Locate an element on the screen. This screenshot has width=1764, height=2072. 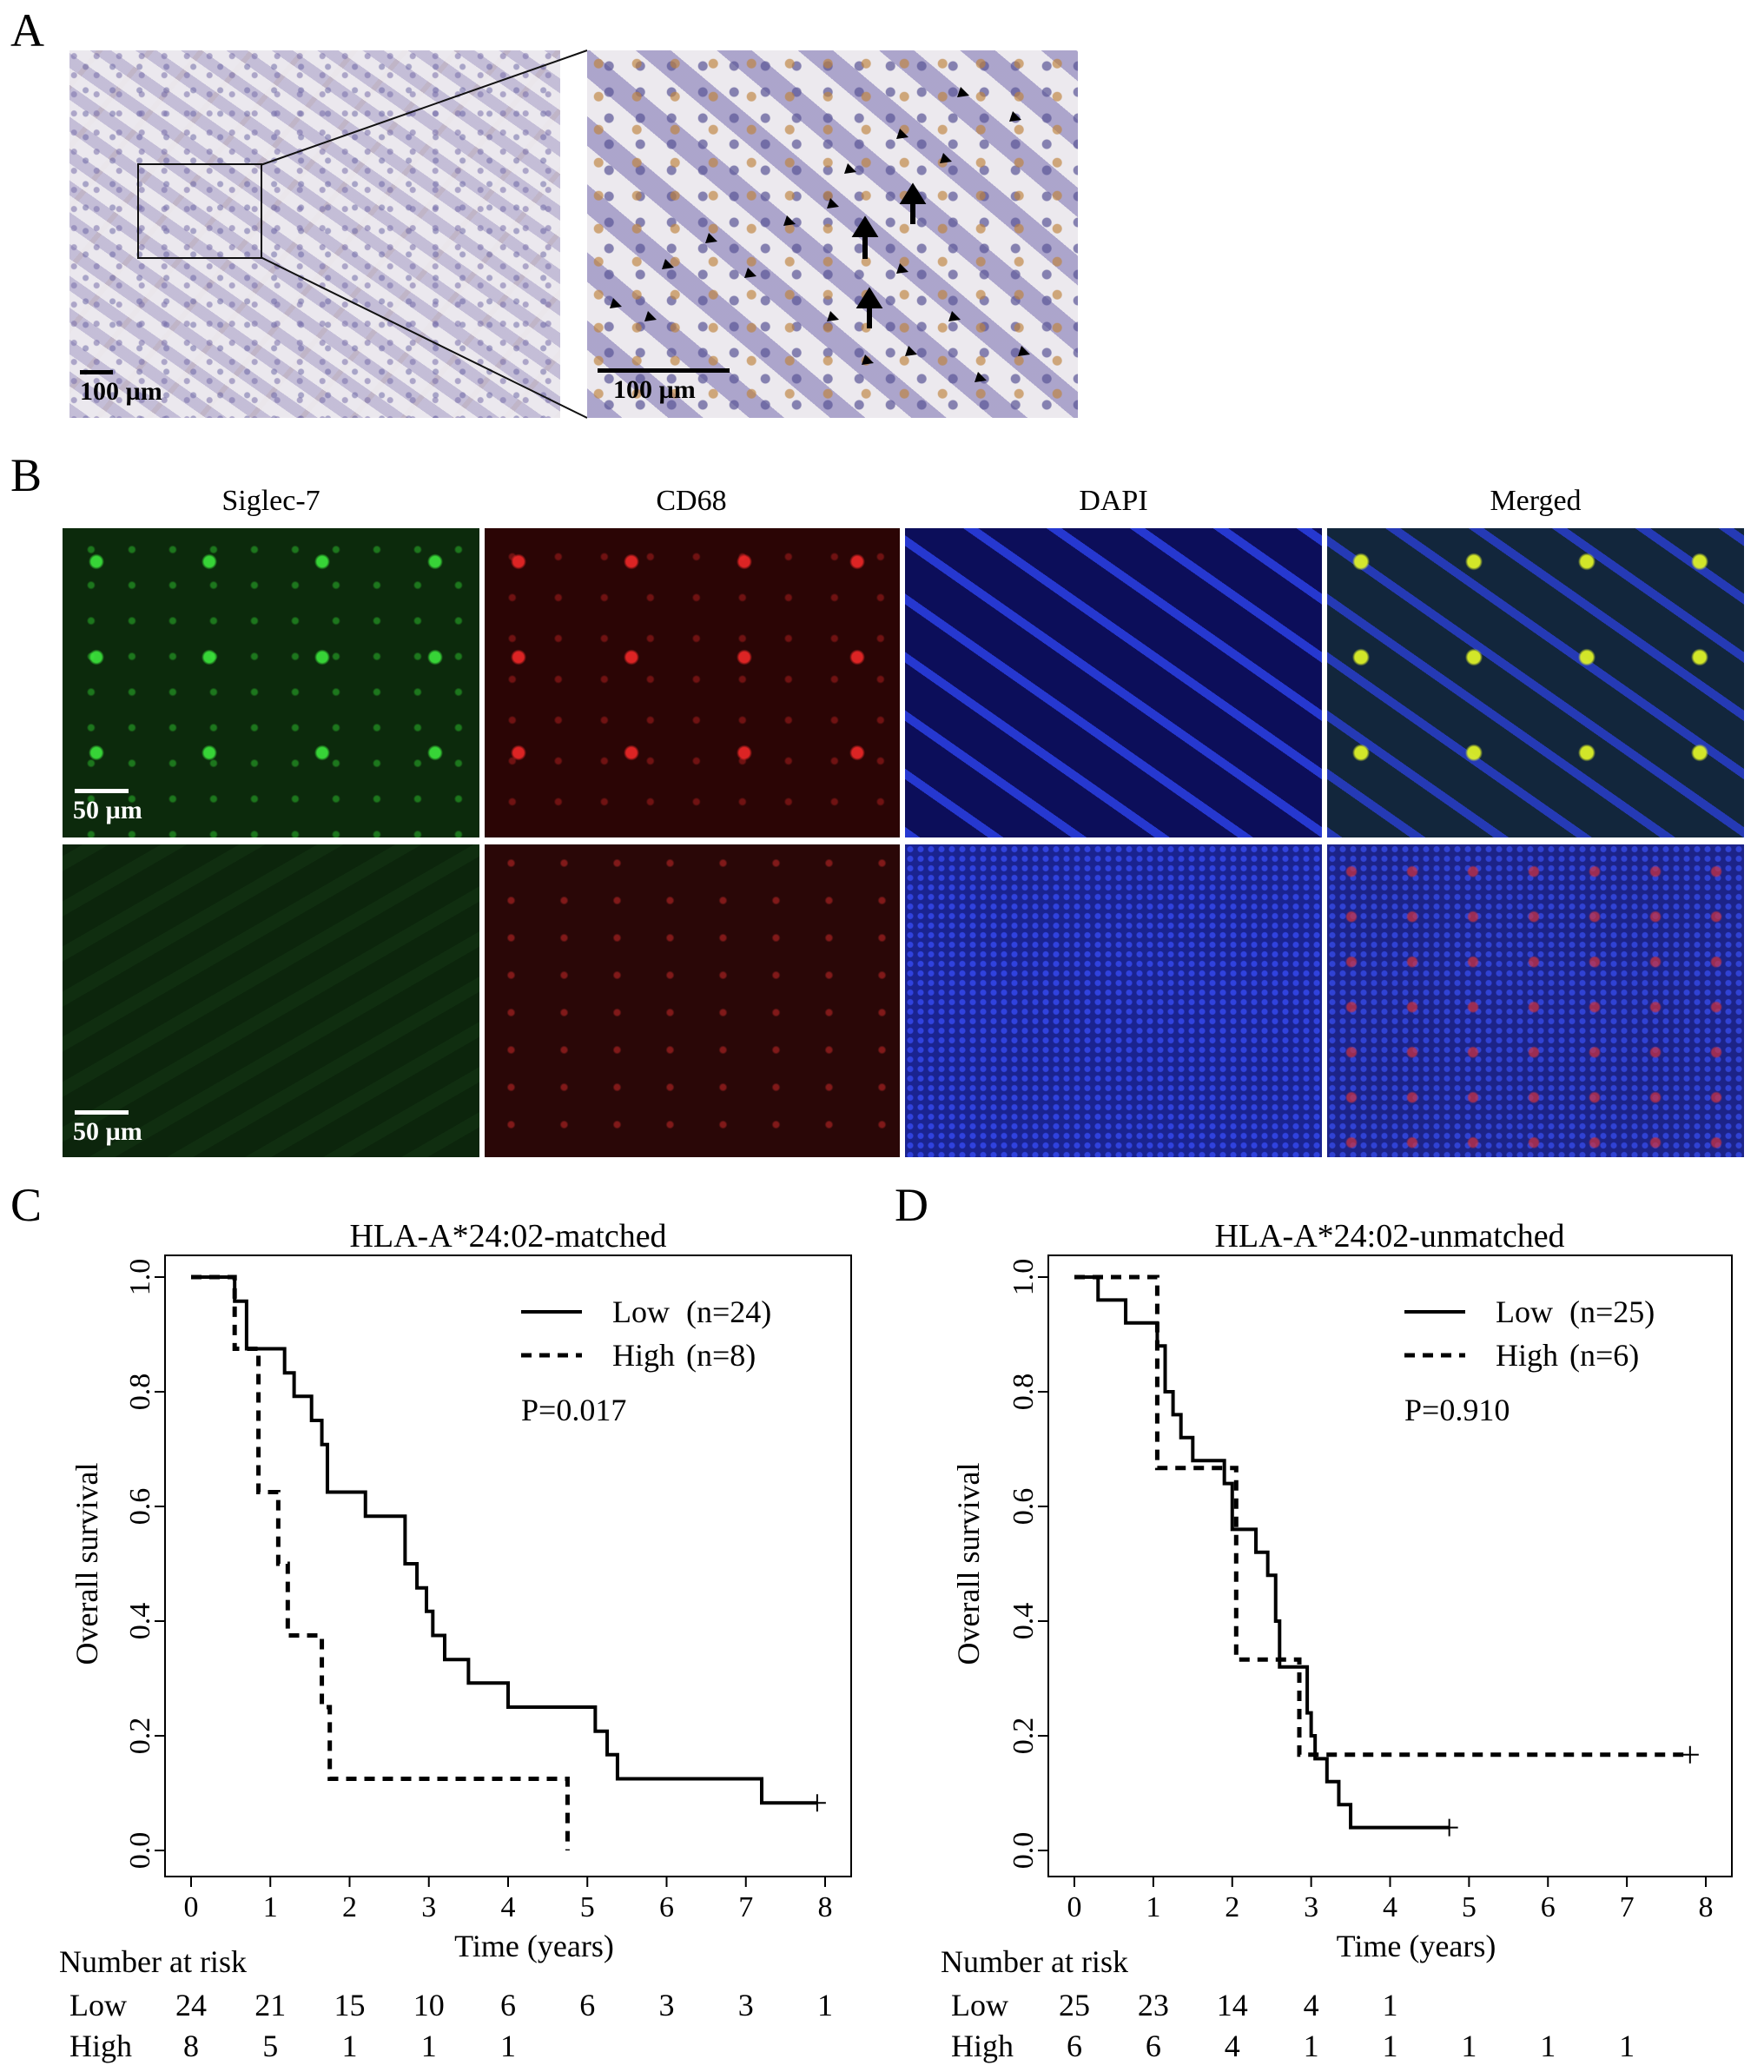
fluorescence-siglec7-top: 50 µm is located at coordinates (271, 682).